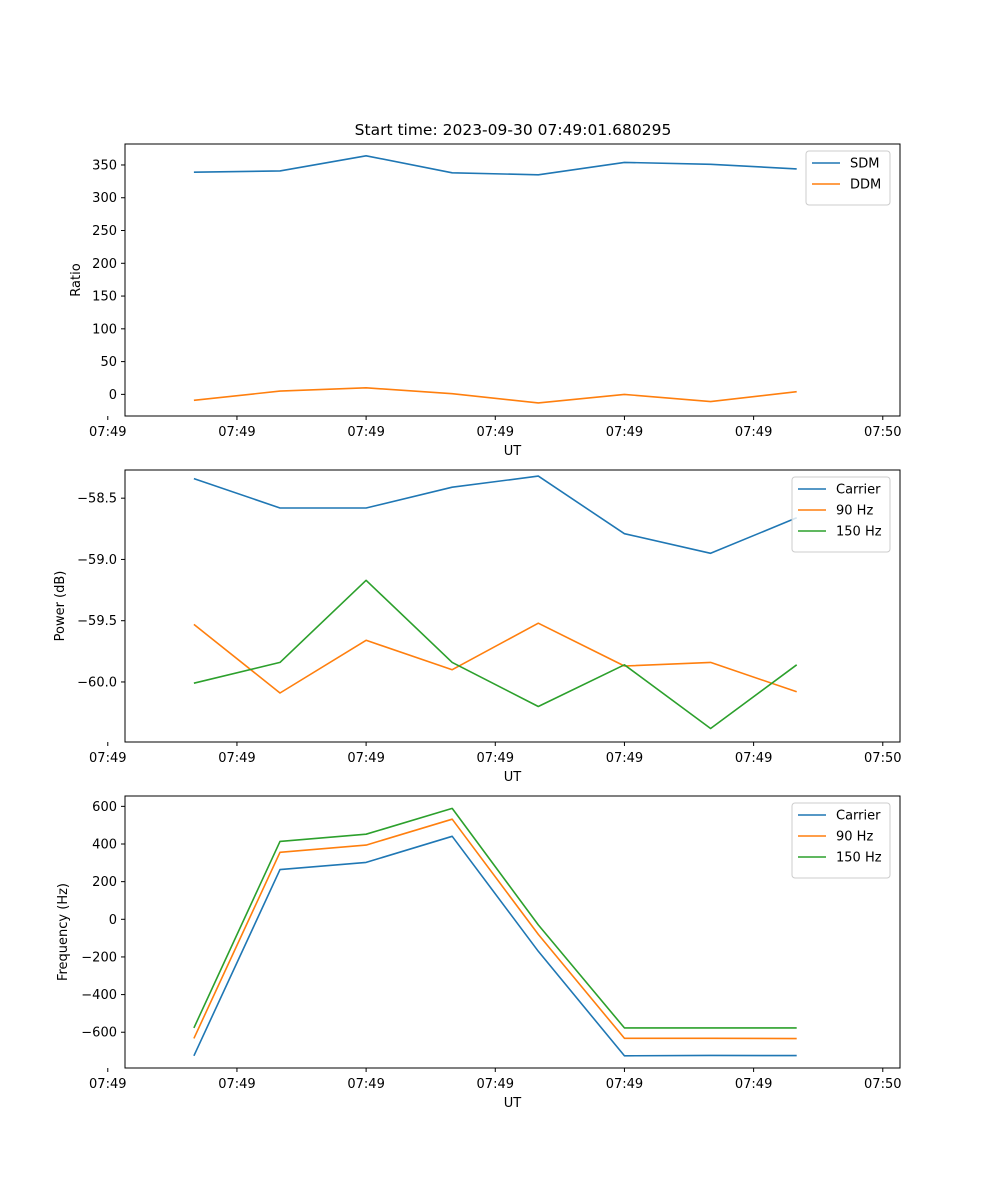 Image resolution: width=1000 pixels, height=1200 pixels. What do you see at coordinates (76, 279) in the screenshot?
I see `ratio-y-axis-label: Ratio` at bounding box center [76, 279].